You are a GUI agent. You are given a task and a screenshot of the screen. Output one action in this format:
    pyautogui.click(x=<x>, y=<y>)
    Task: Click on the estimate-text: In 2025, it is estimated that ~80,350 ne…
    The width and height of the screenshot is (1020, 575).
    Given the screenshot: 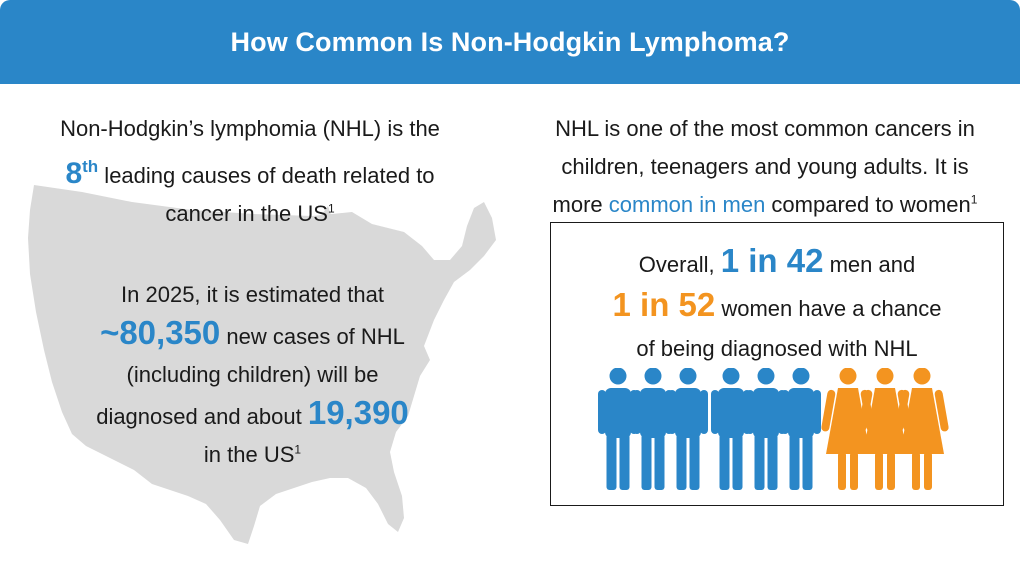 What is the action you would take?
    pyautogui.click(x=252, y=375)
    